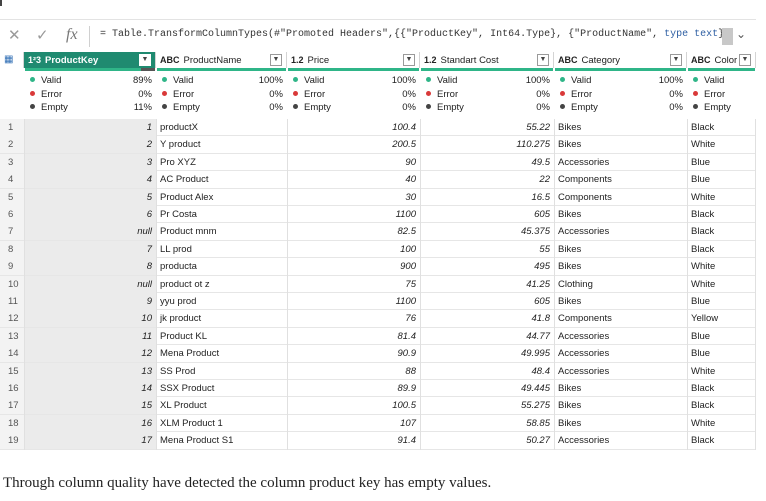  What do you see at coordinates (378, 336) in the screenshot?
I see `table-row: 13 11 Product KL 81.4 44.77 Accessories Blue` at bounding box center [378, 336].